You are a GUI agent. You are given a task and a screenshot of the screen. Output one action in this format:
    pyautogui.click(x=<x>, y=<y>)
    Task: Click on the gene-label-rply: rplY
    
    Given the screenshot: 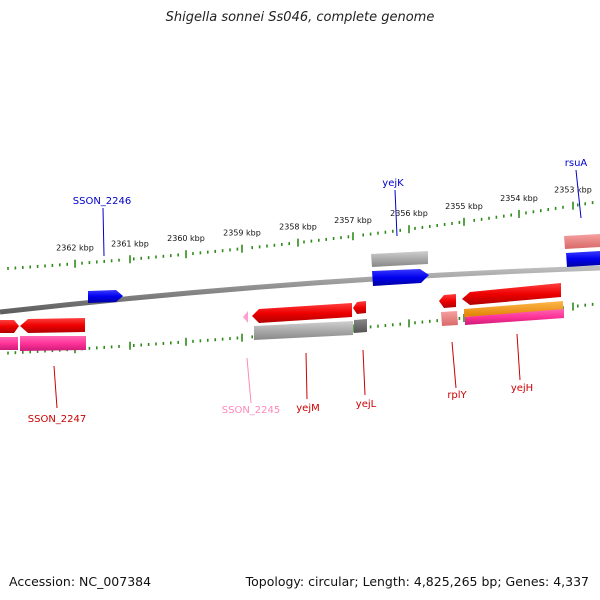 What is the action you would take?
    pyautogui.click(x=457, y=395)
    